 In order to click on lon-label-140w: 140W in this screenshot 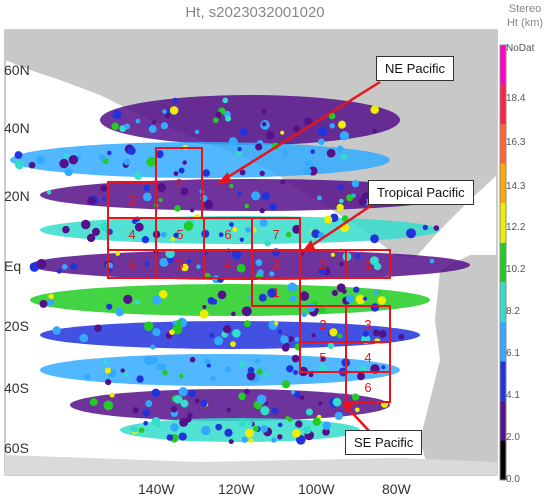, I will do `click(156, 489)`.